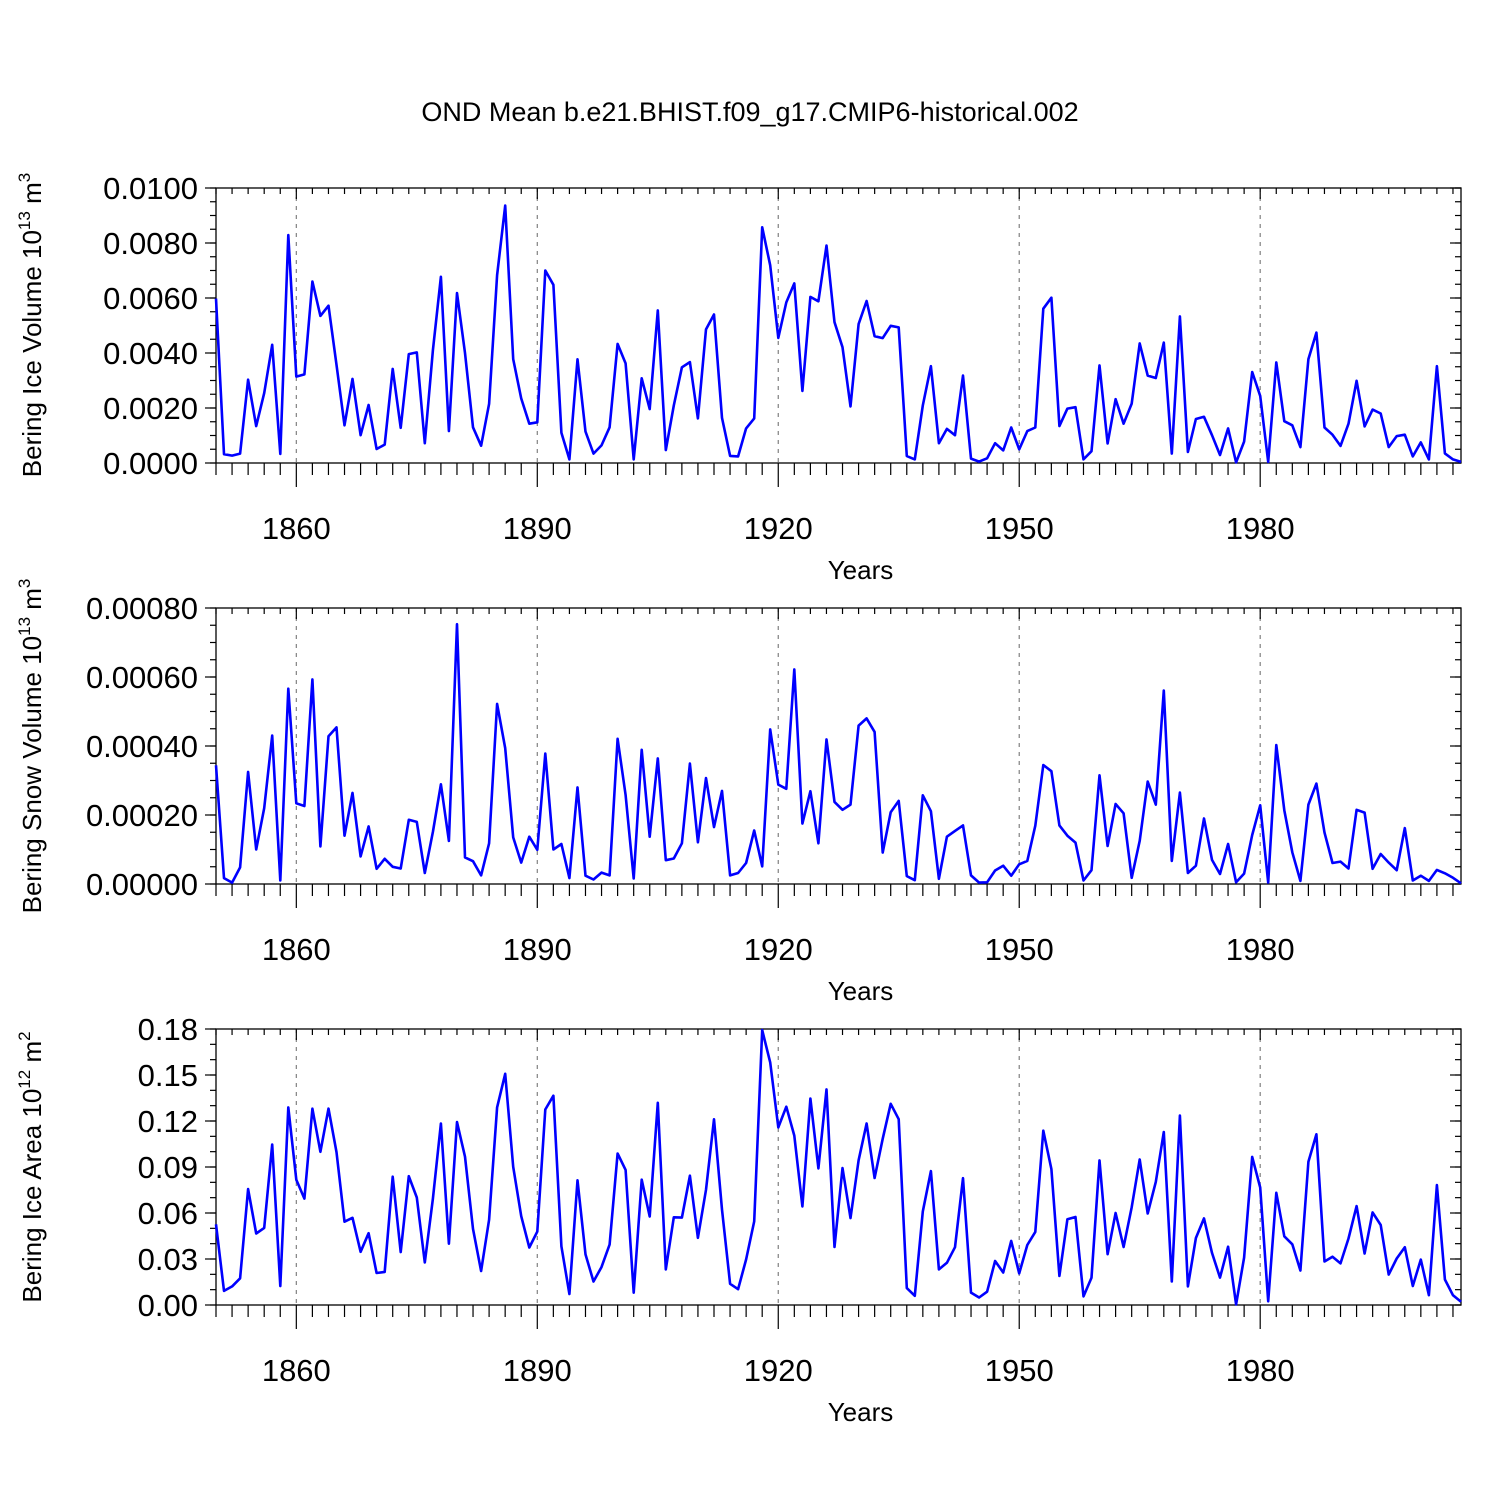 The image size is (1500, 1500). What do you see at coordinates (150, 463) in the screenshot?
I see `y-tick-label: 0.0000` at bounding box center [150, 463].